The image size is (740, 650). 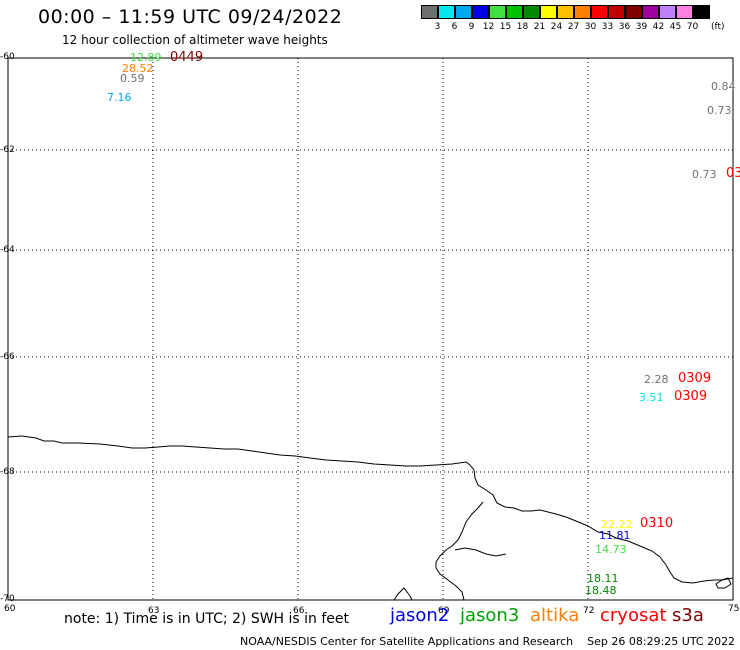 I want to click on latitude-label: -64, so click(x=7, y=250).